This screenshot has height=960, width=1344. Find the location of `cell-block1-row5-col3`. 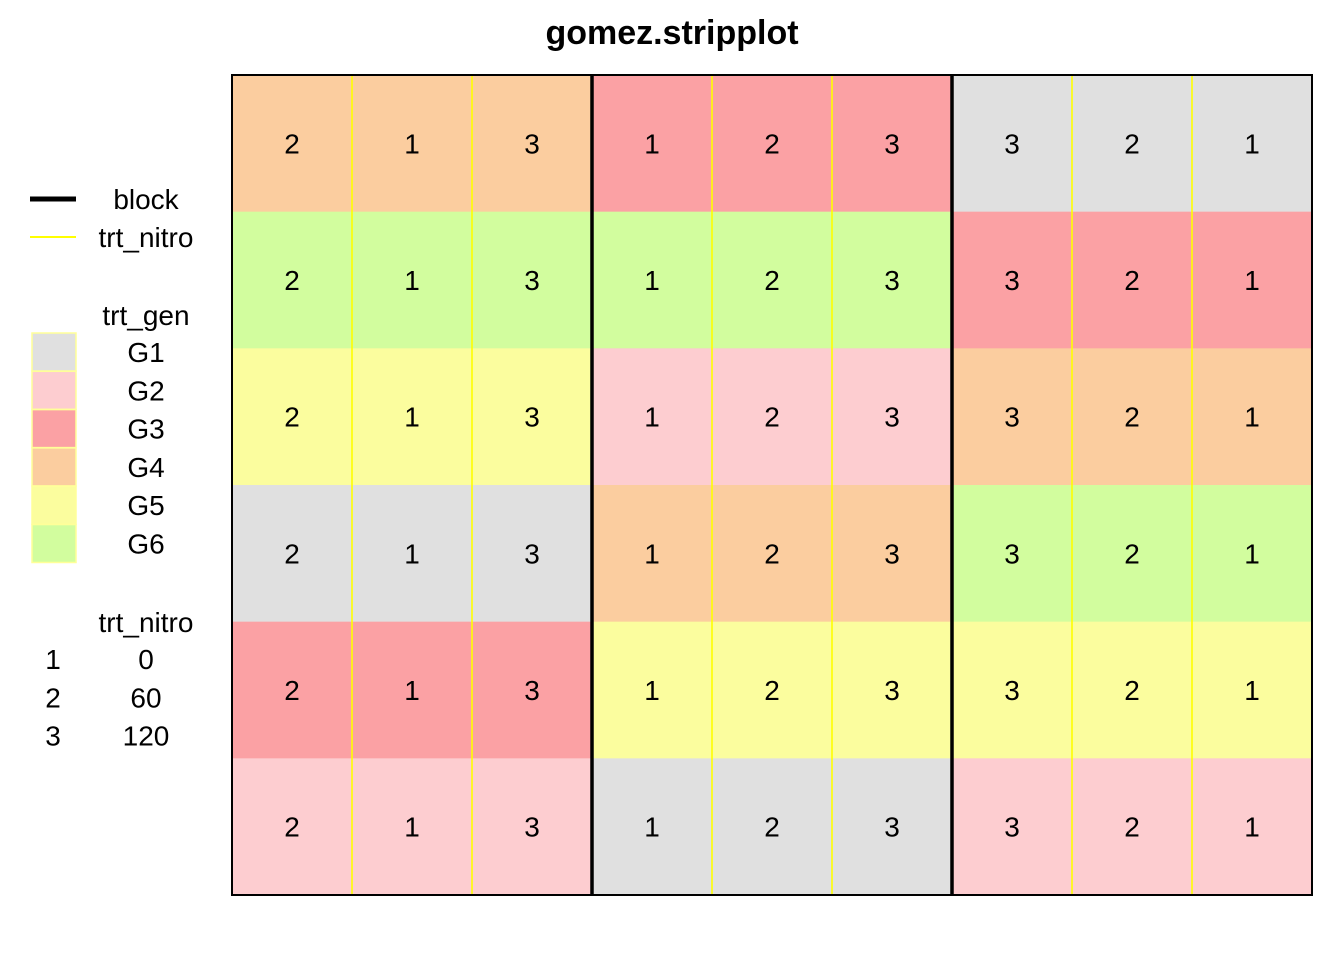

cell-block1-row5-col3 is located at coordinates (532, 690).